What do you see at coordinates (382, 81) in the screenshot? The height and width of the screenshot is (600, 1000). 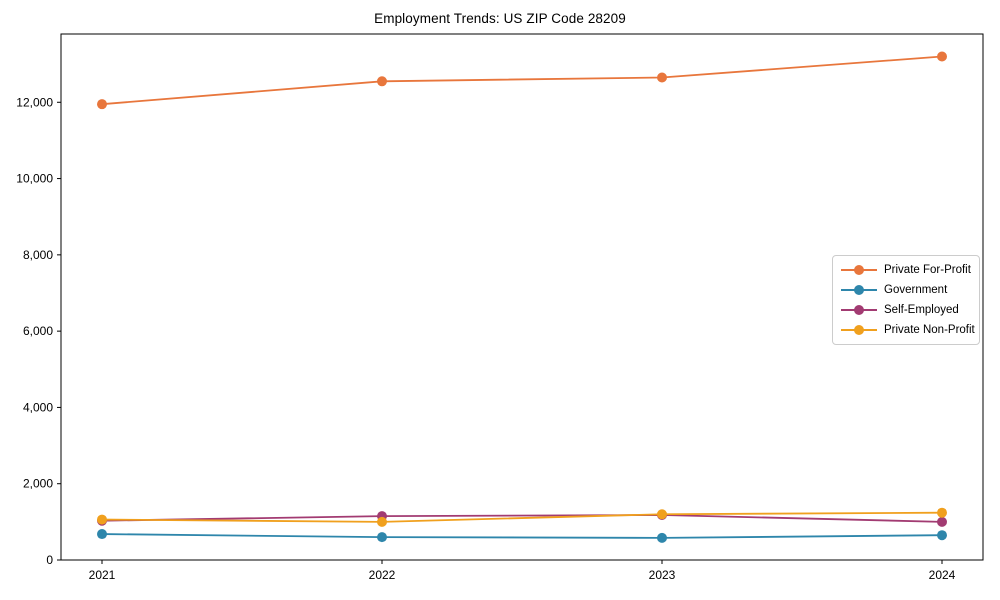 I see `data-point-private-for-profit-2022` at bounding box center [382, 81].